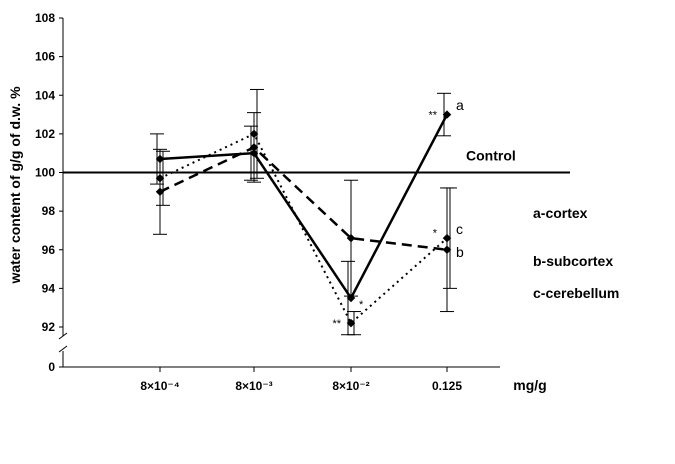  Describe the element at coordinates (49, 288) in the screenshot. I see `y-tick-label: 94` at that location.